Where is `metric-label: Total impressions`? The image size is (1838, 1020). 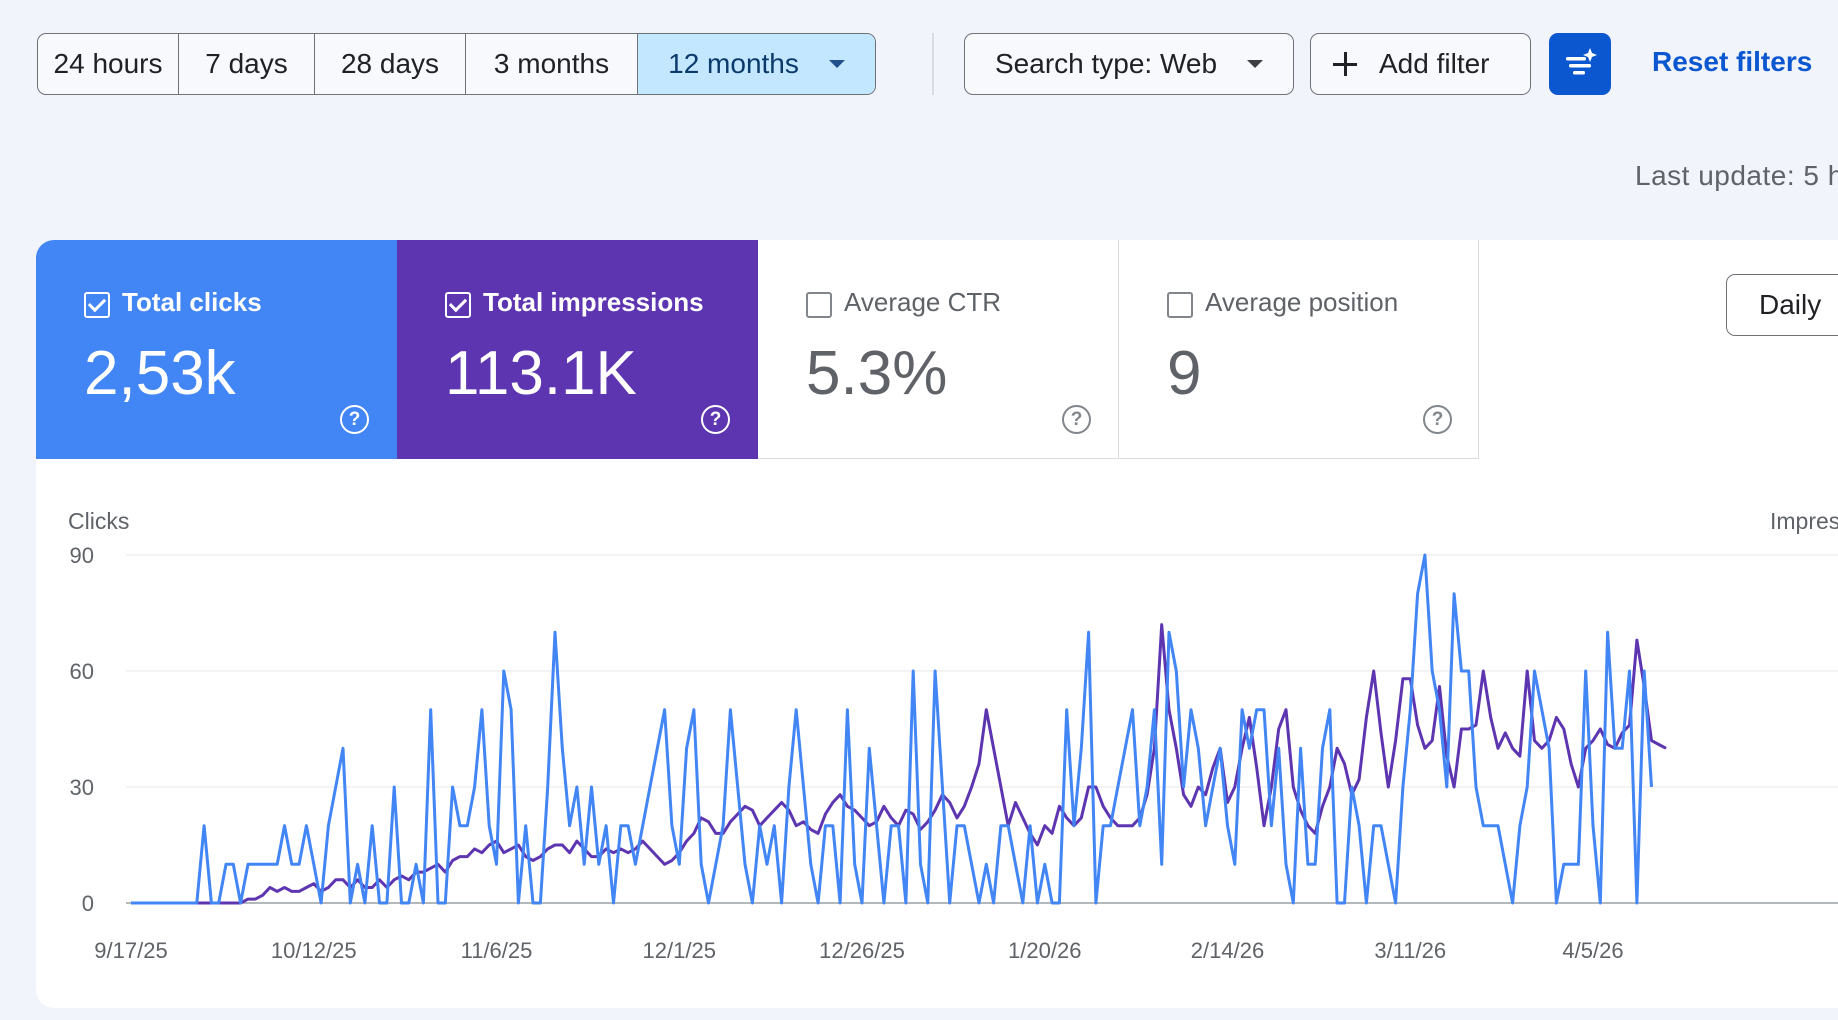
metric-label: Total impressions is located at coordinates (593, 302).